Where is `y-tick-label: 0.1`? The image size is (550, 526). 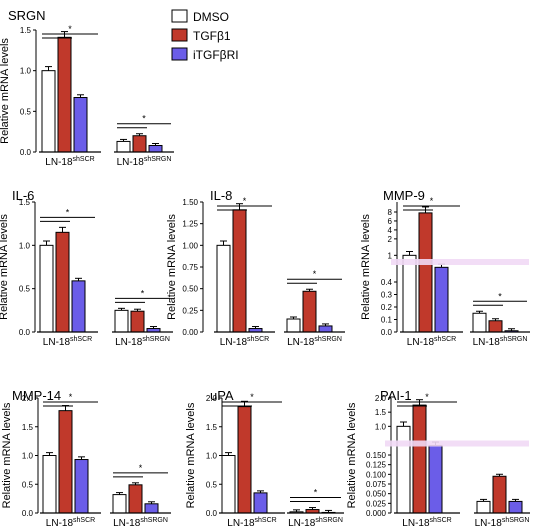 y-tick-label: 0.1 is located at coordinates (387, 320).